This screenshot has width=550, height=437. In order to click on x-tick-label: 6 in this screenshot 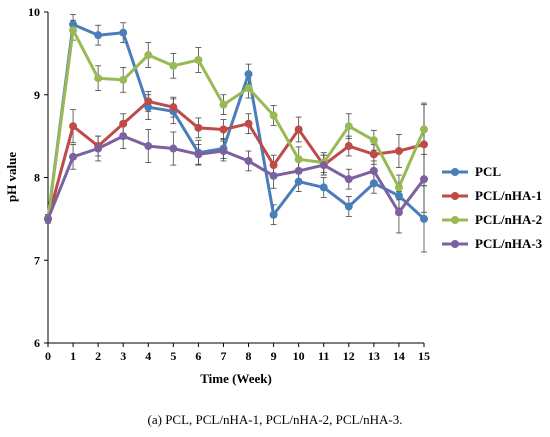, I will do `click(198, 356)`.